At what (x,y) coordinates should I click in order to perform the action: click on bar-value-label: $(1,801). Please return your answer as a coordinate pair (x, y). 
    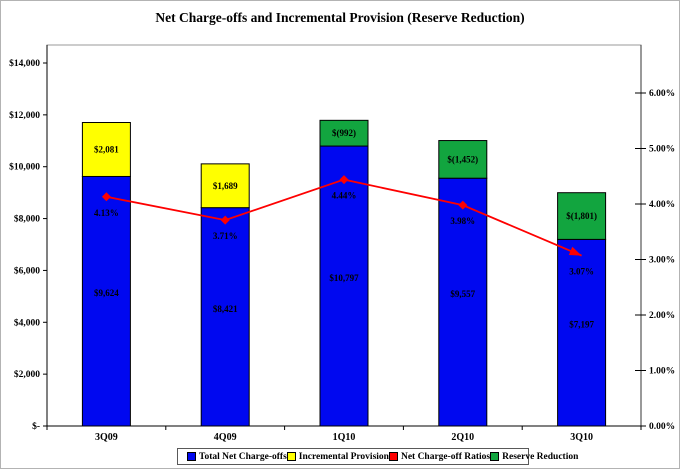
    Looking at the image, I should click on (581, 216).